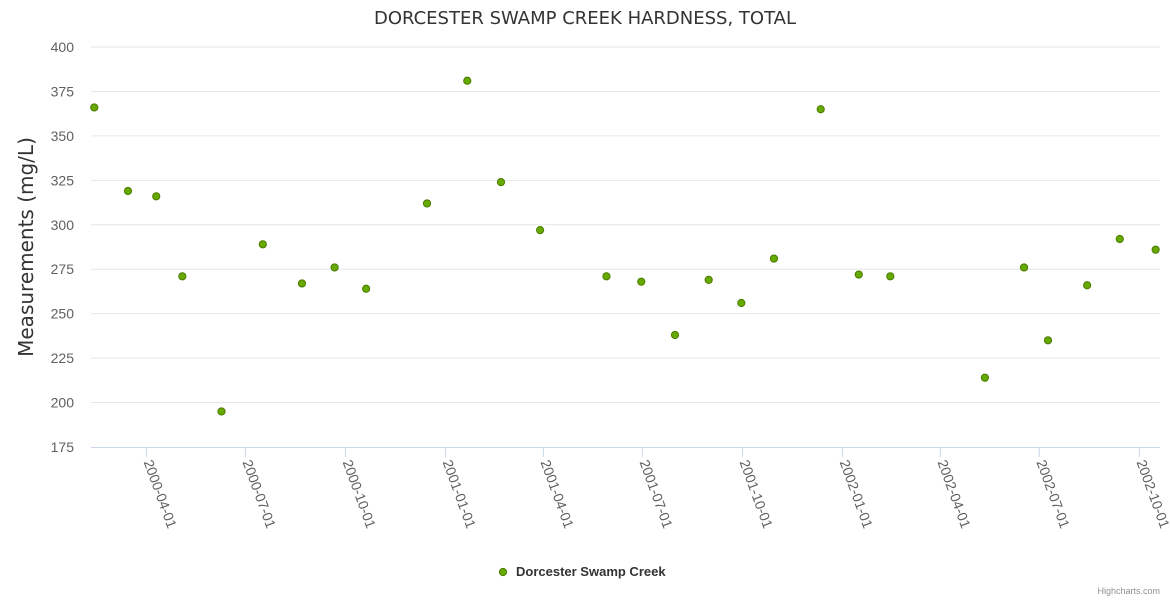  I want to click on legend-label: Dorcester Swamp Creek, so click(591, 571).